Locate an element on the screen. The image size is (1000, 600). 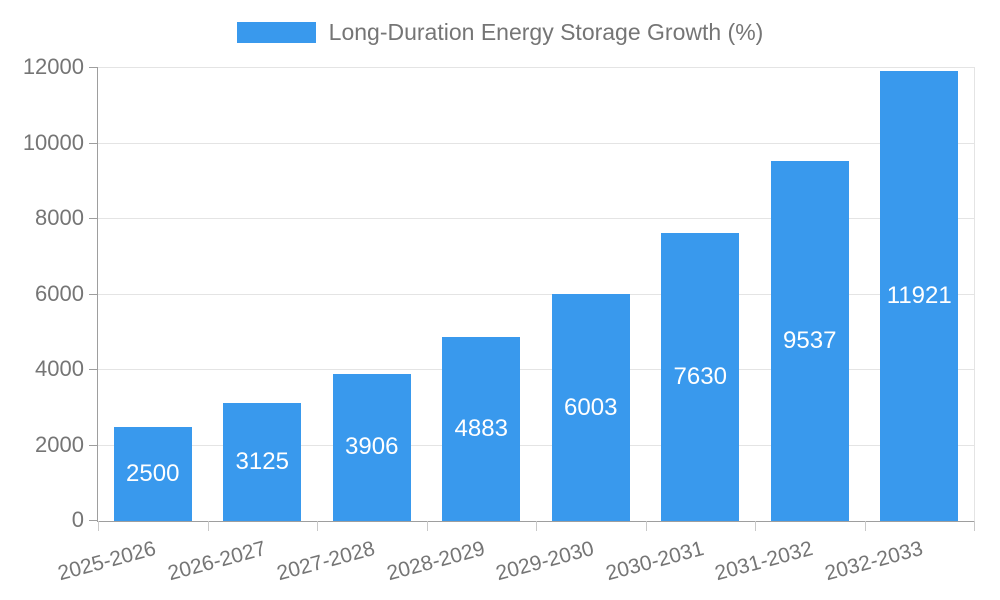
y-axis-label: 0 is located at coordinates (77, 519).